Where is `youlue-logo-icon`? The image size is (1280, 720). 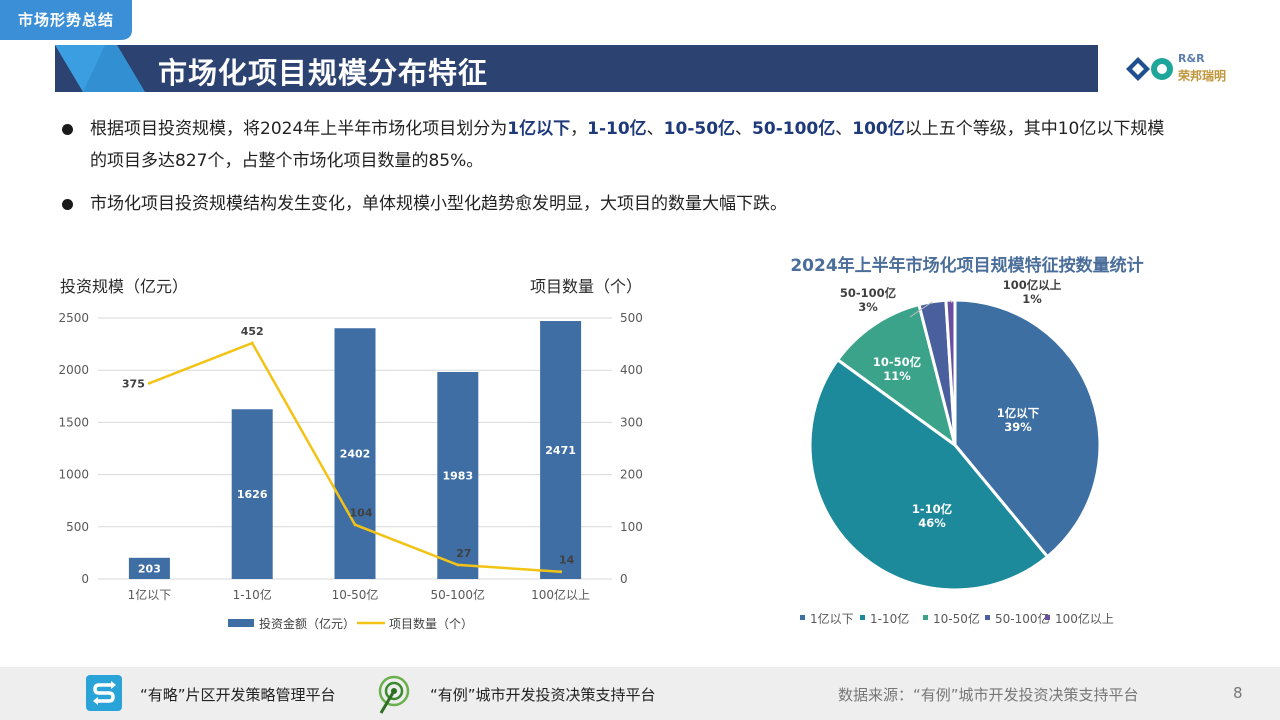 youlue-logo-icon is located at coordinates (104, 693).